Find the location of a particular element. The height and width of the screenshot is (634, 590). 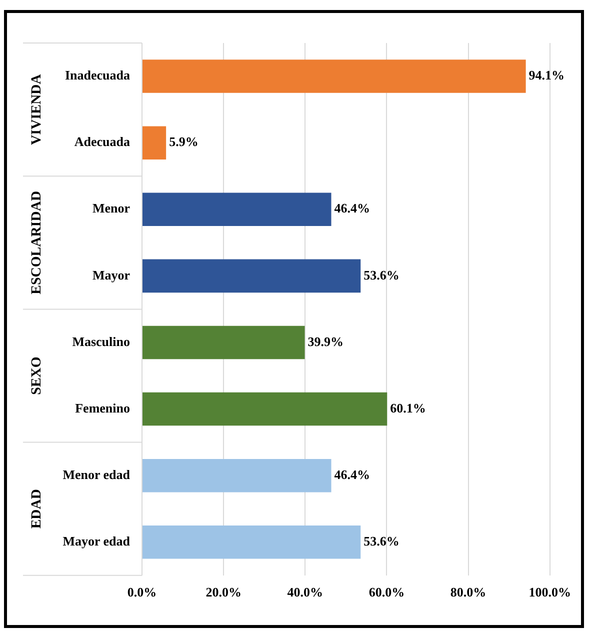

text: VIVIENDA is located at coordinates (37, 109).